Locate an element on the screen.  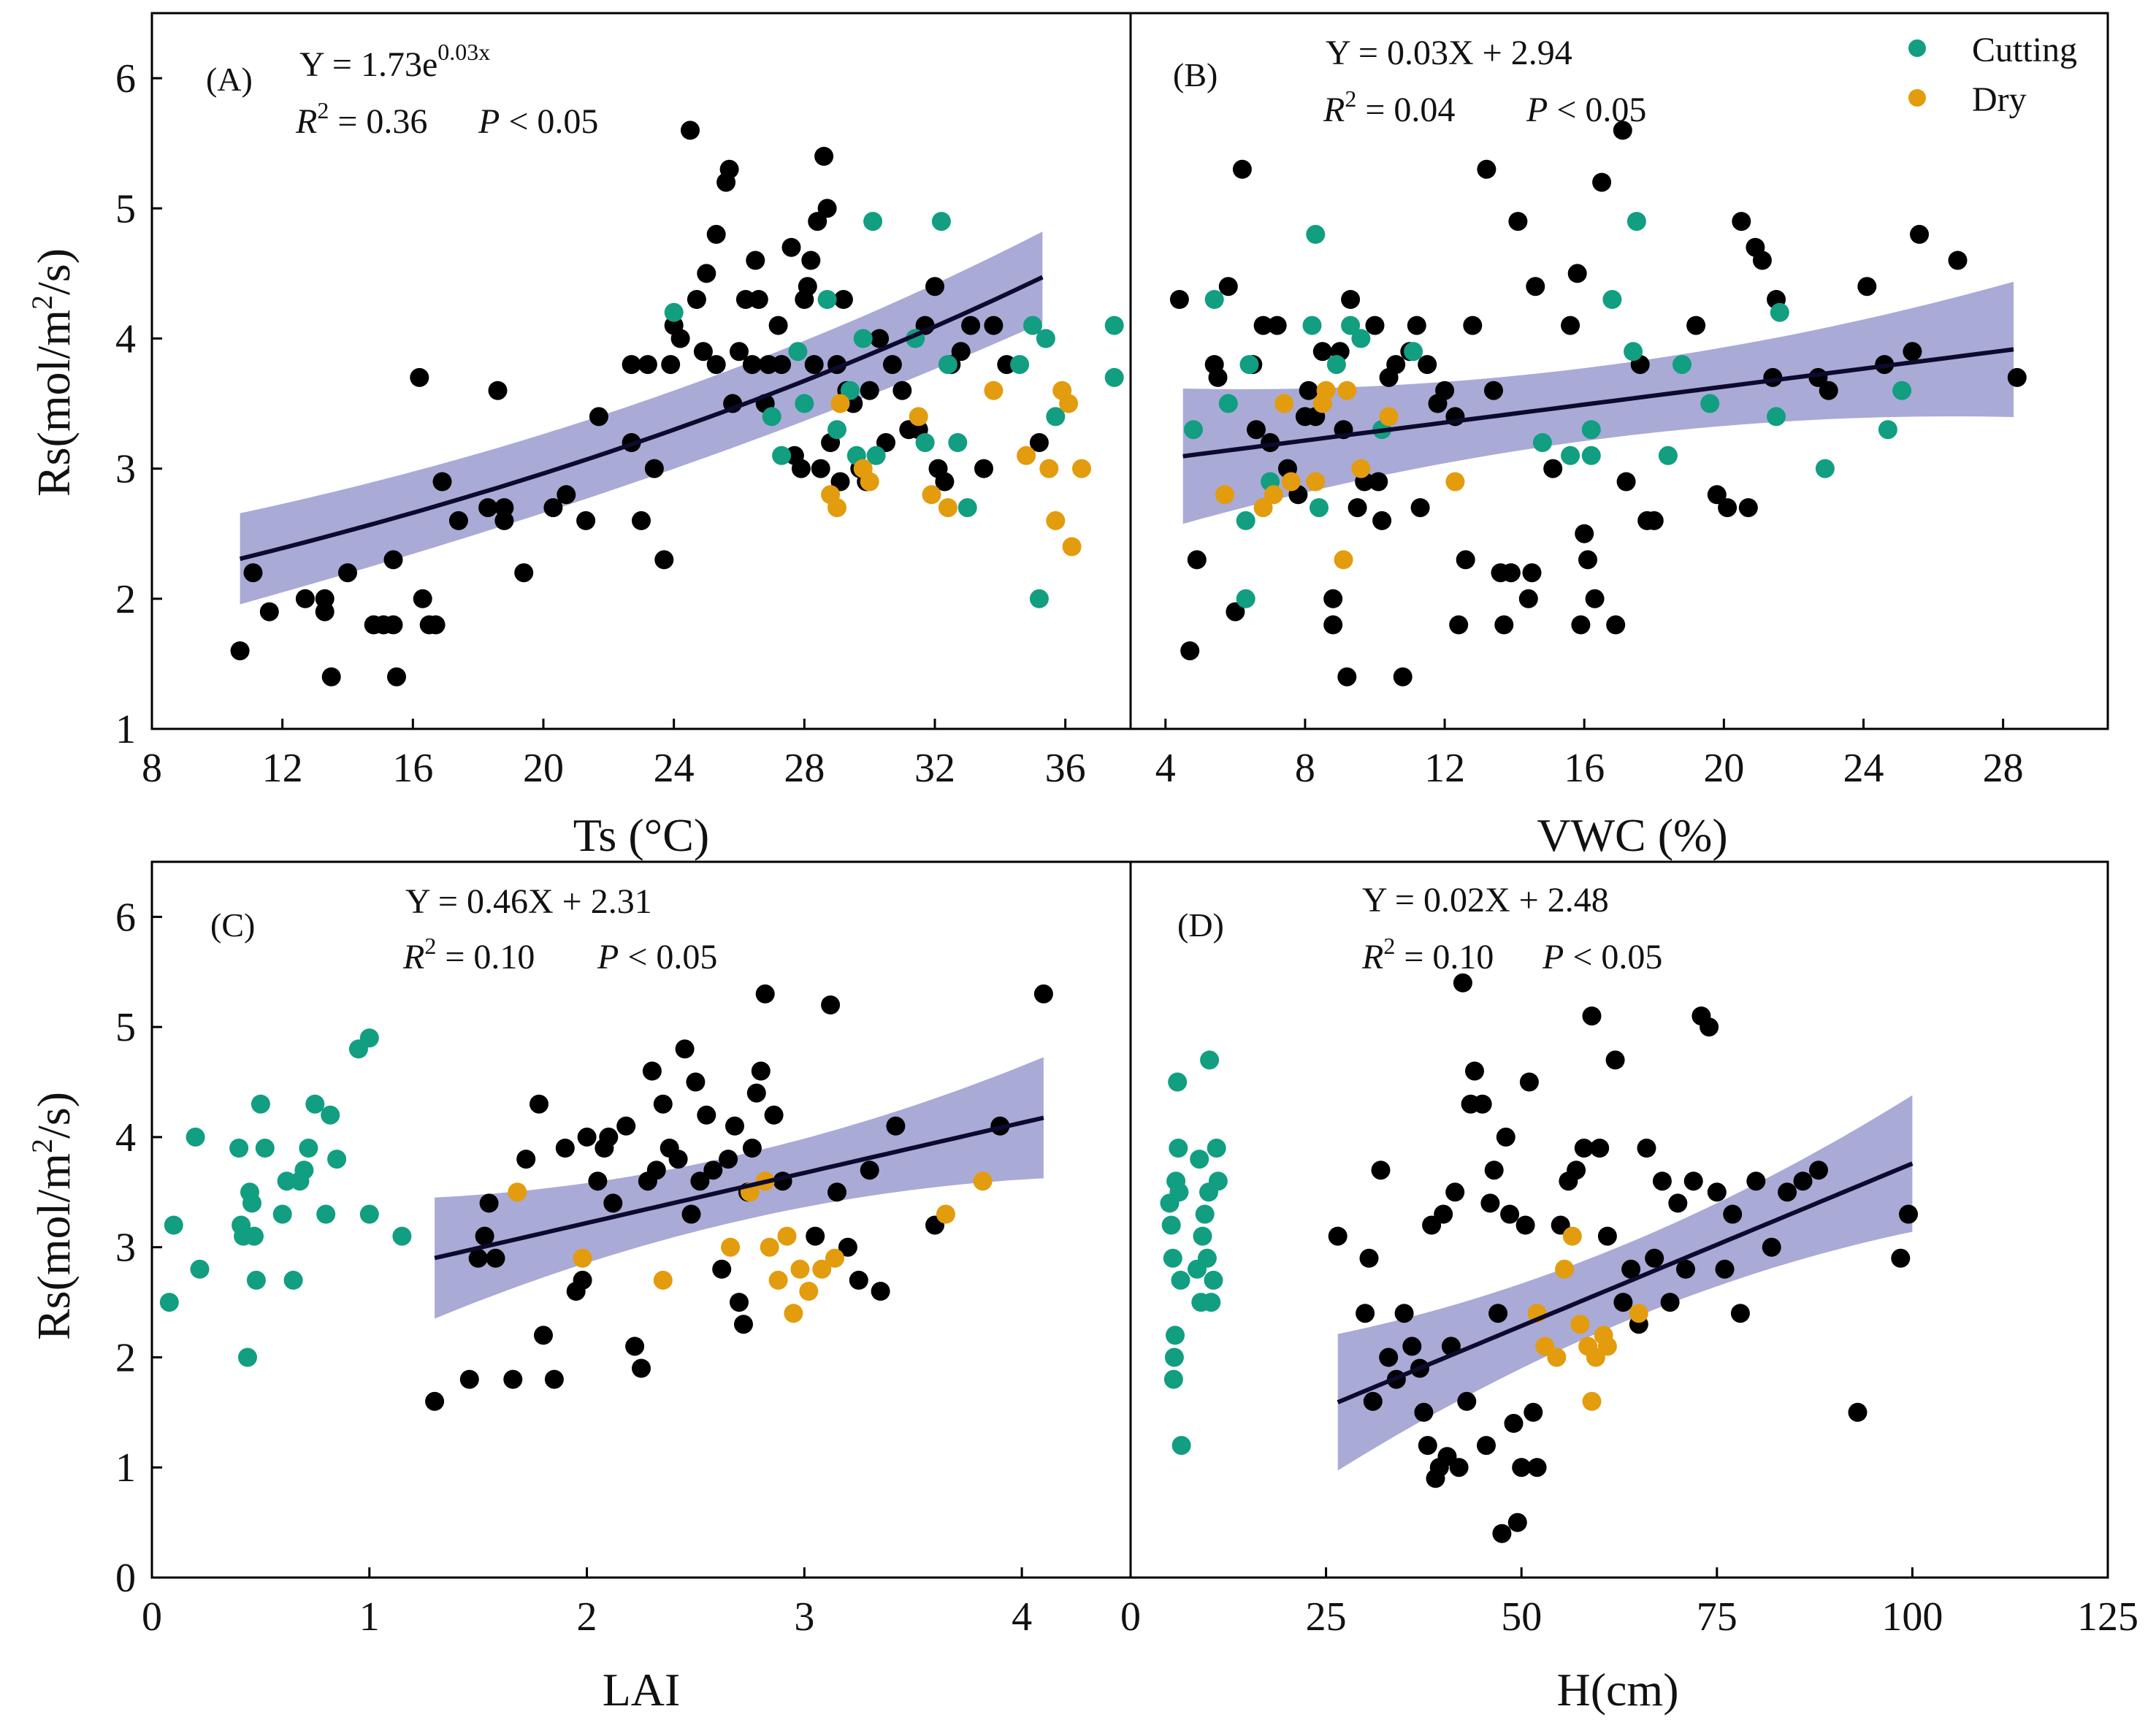
equation-exponent: 0.03x is located at coordinates (464, 52).